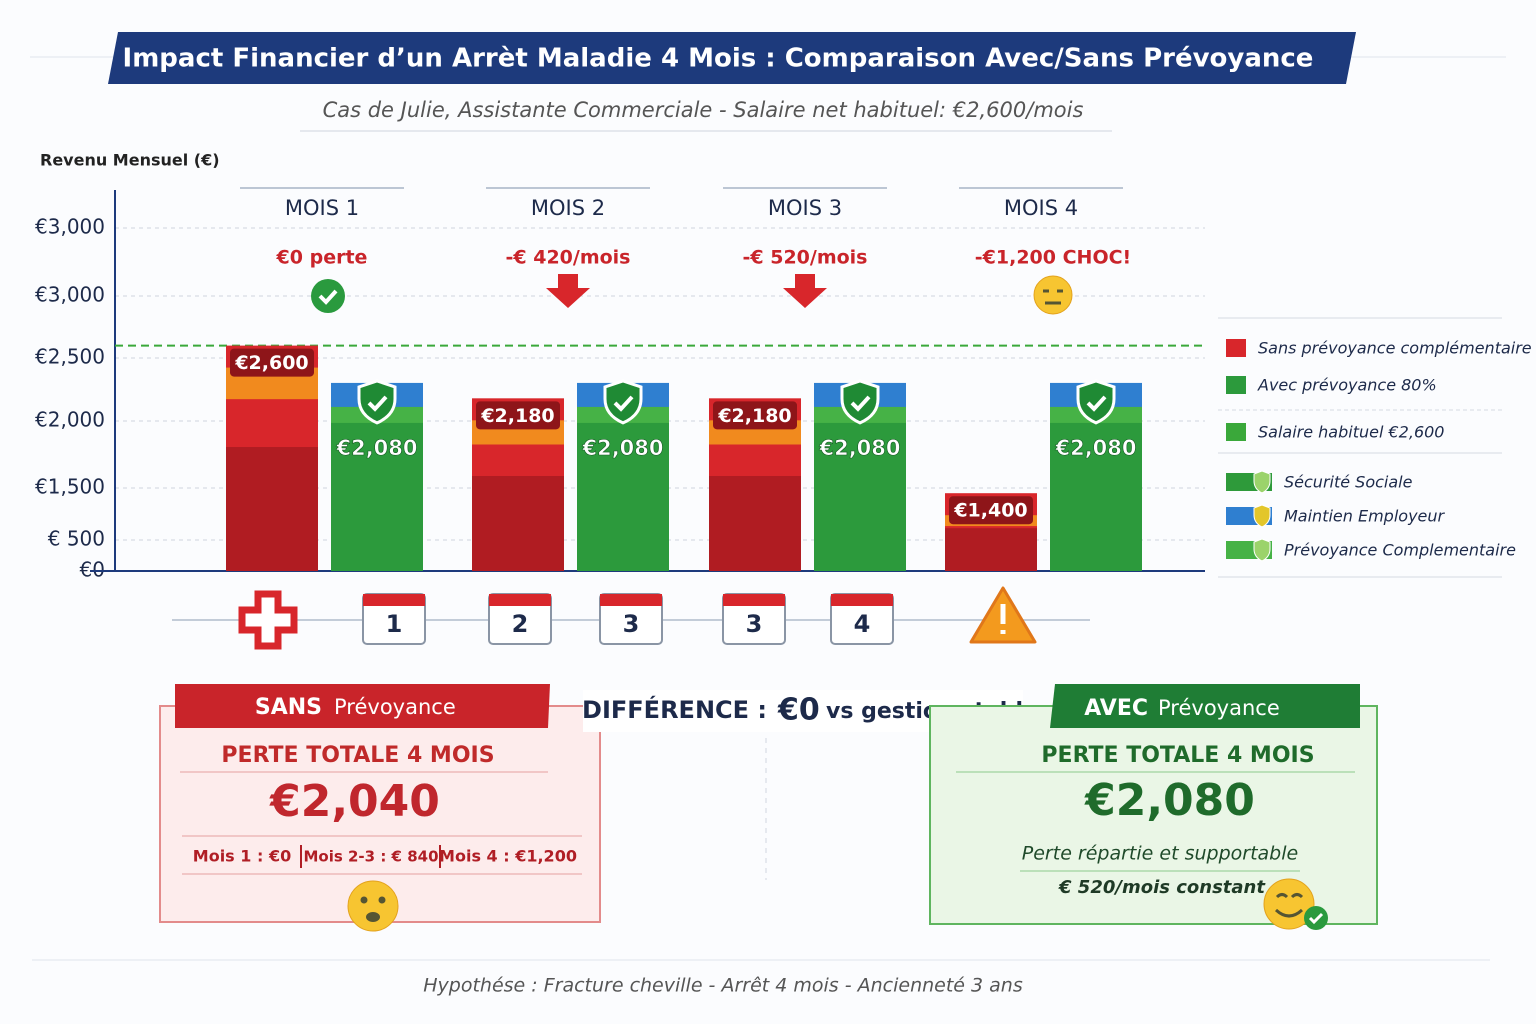  Describe the element at coordinates (322, 258) in the screenshot. I see `annotation: €0 perte` at that location.